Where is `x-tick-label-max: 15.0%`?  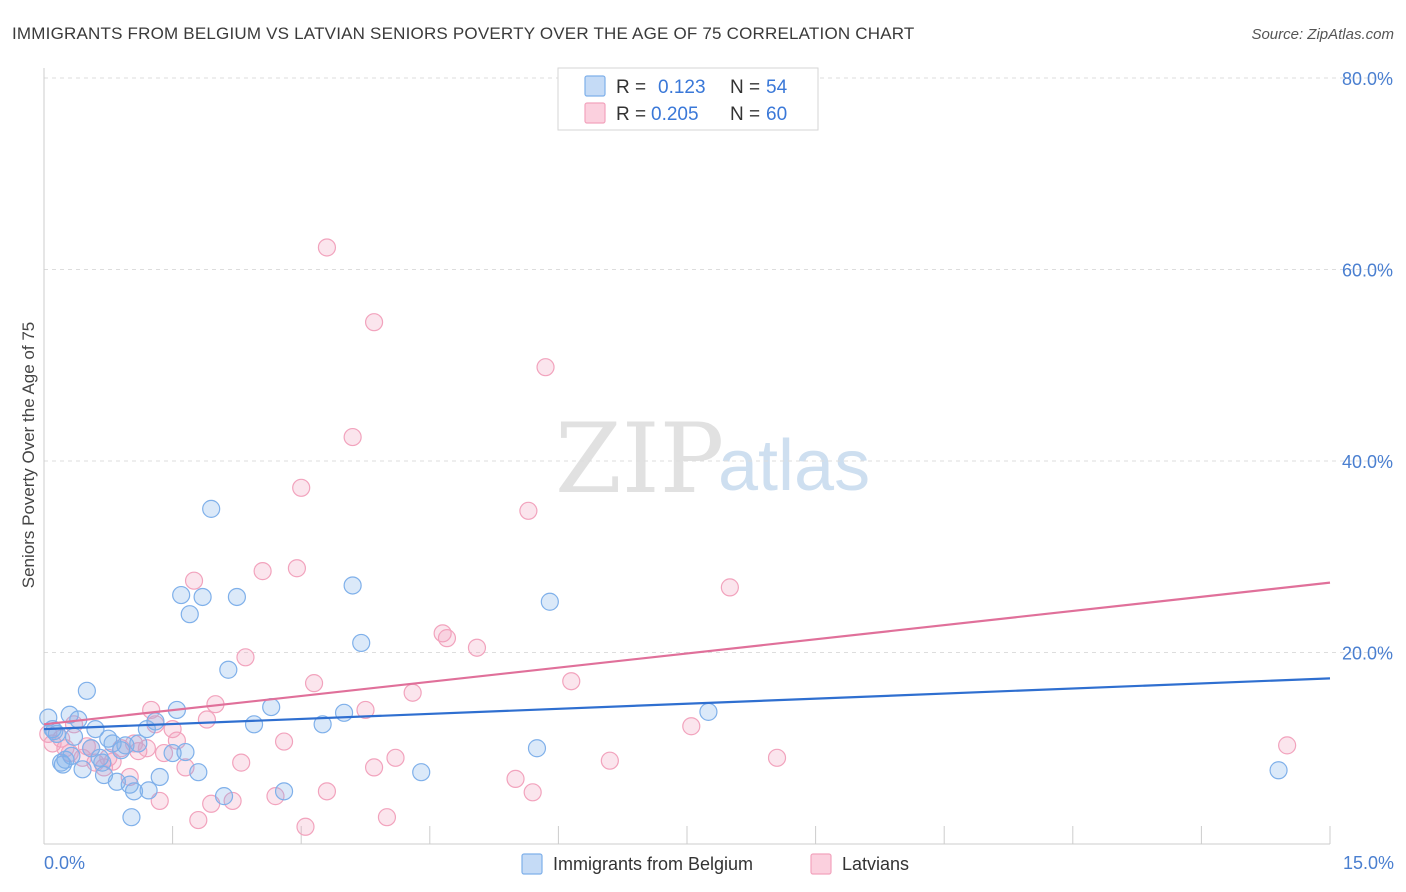 x-tick-label-max: 15.0% is located at coordinates (1368, 863).